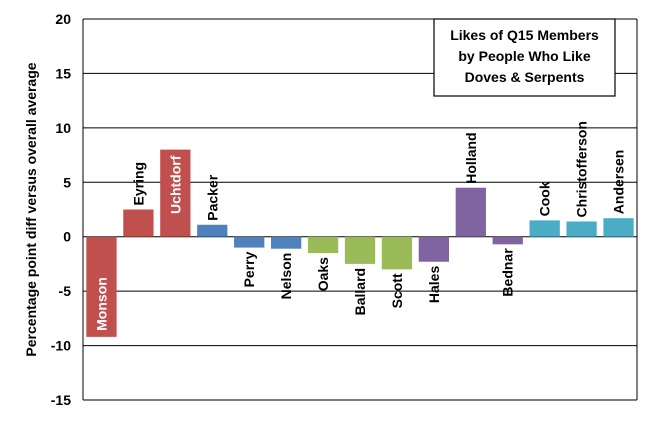 Image resolution: width=651 pixels, height=423 pixels. I want to click on bar-label-hales: Hales, so click(434, 285).